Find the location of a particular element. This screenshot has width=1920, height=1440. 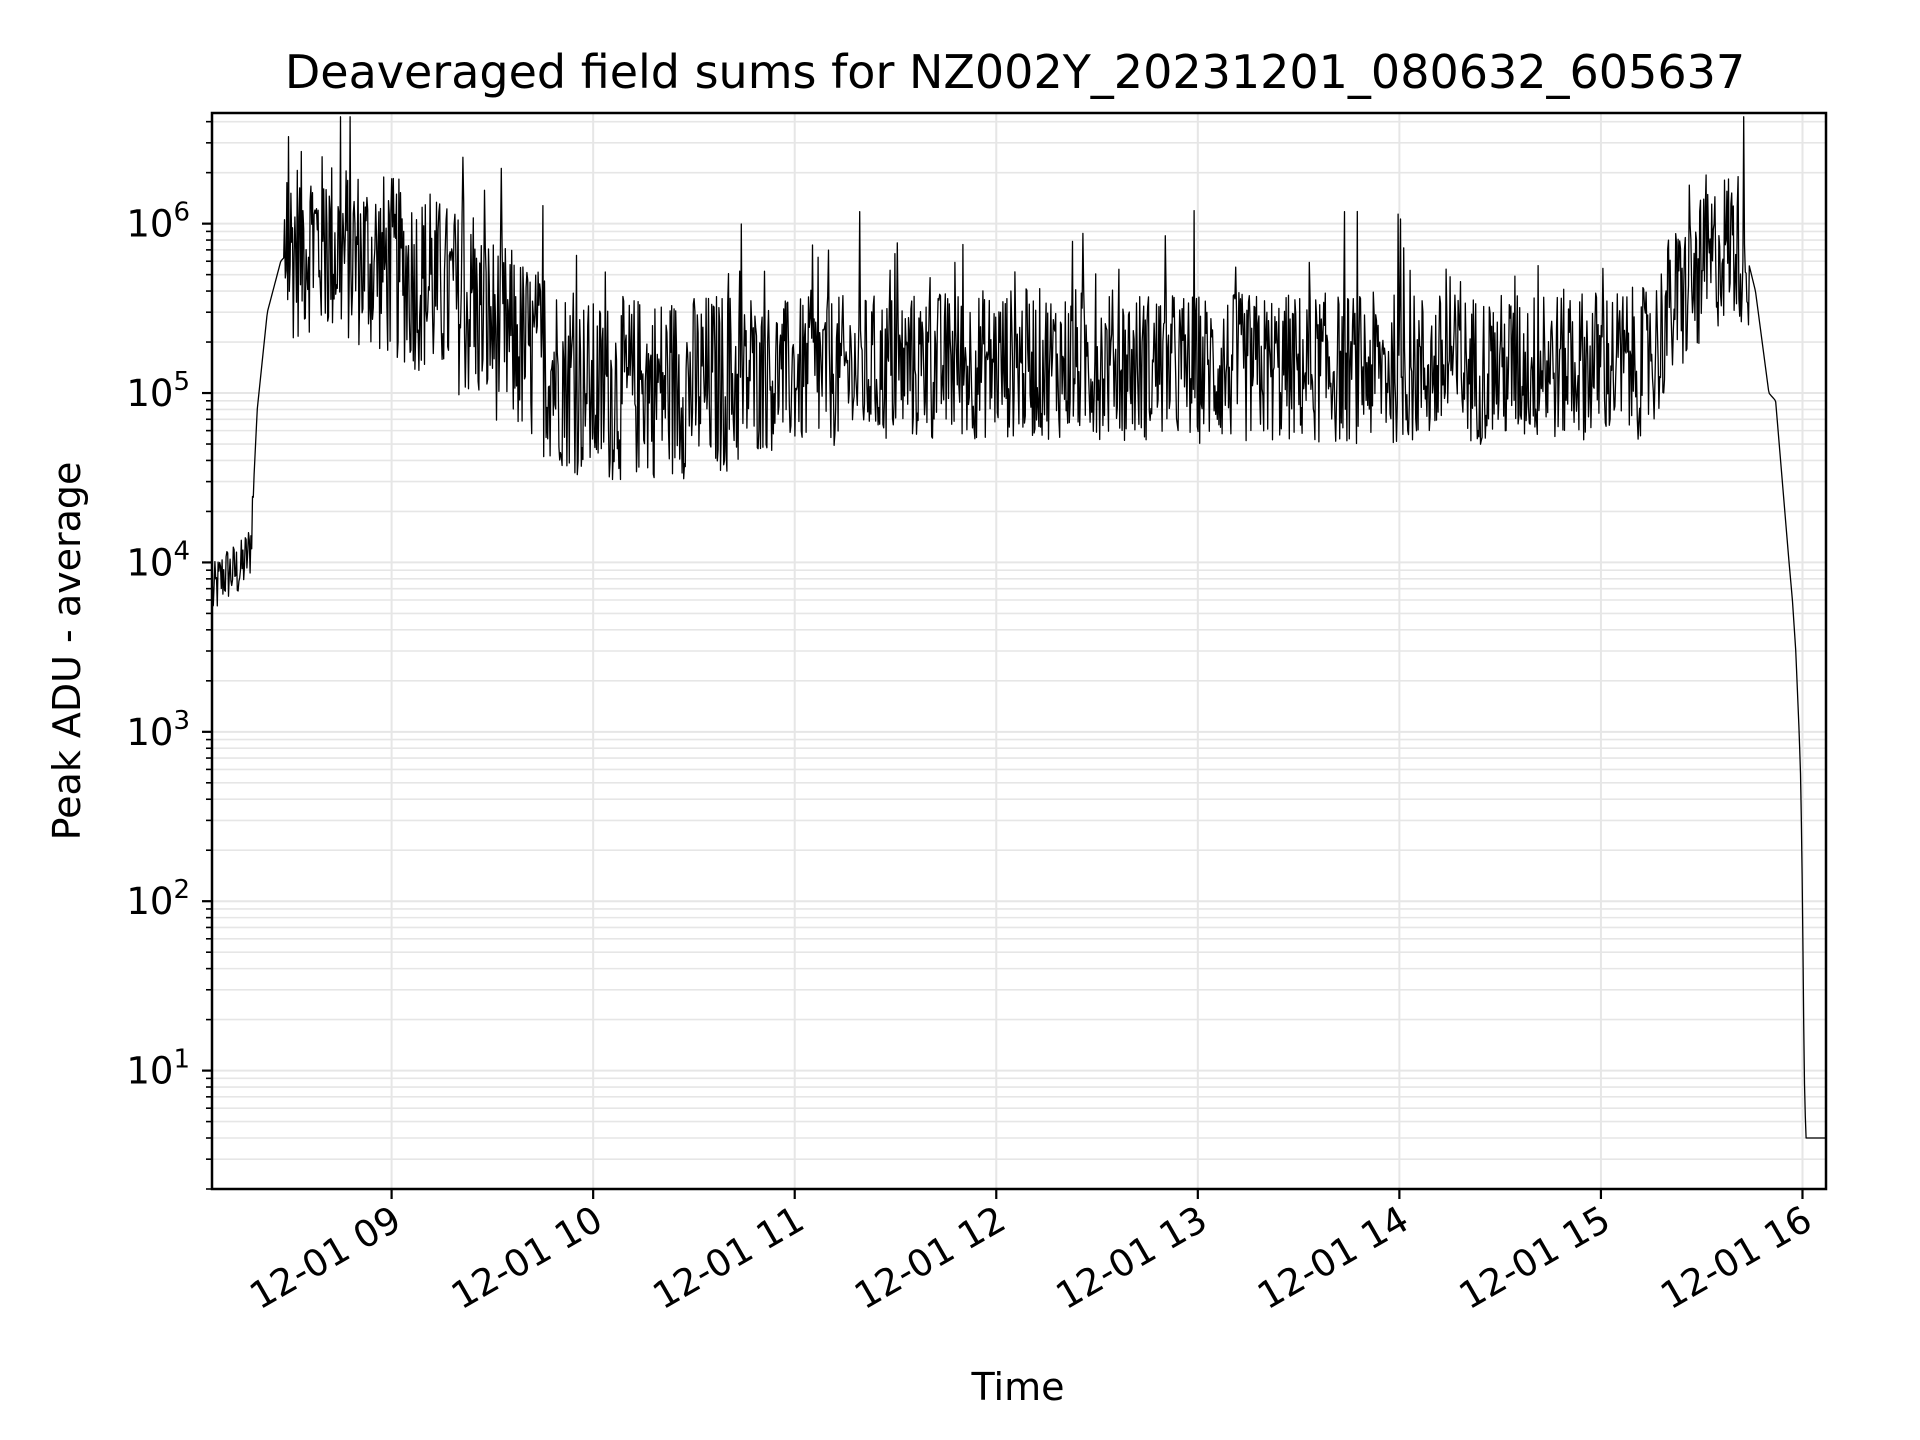

y-tick-label: 10¹ is located at coordinates (158, 1069).